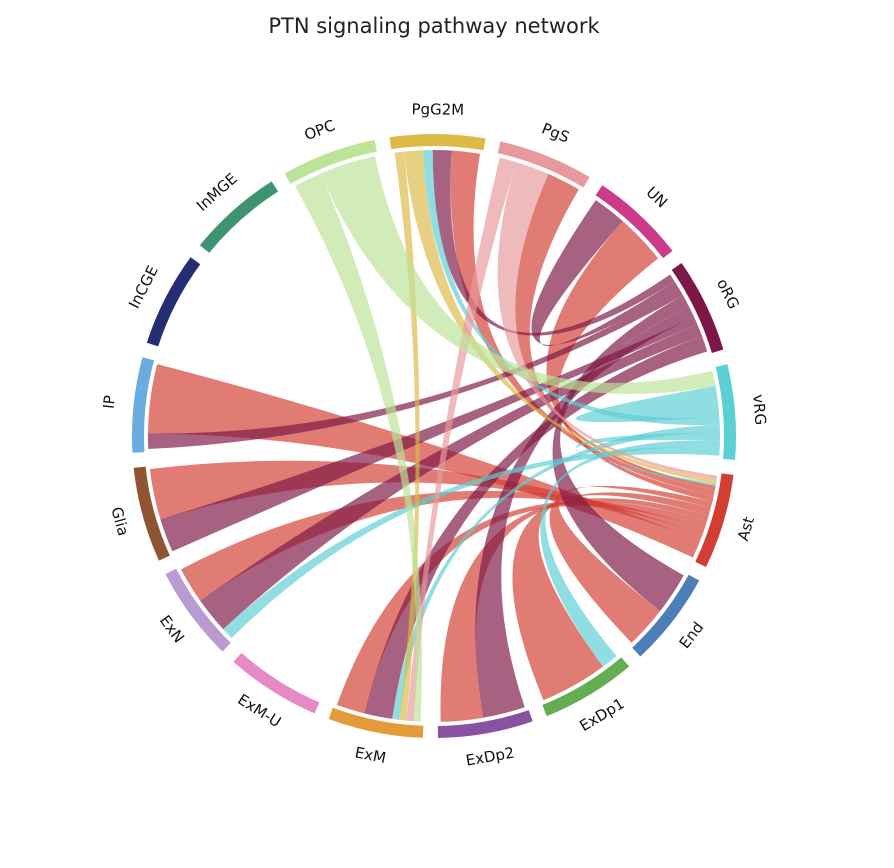 This screenshot has height=868, width=894. I want to click on label-ExDp2: ExDp2, so click(489, 757).